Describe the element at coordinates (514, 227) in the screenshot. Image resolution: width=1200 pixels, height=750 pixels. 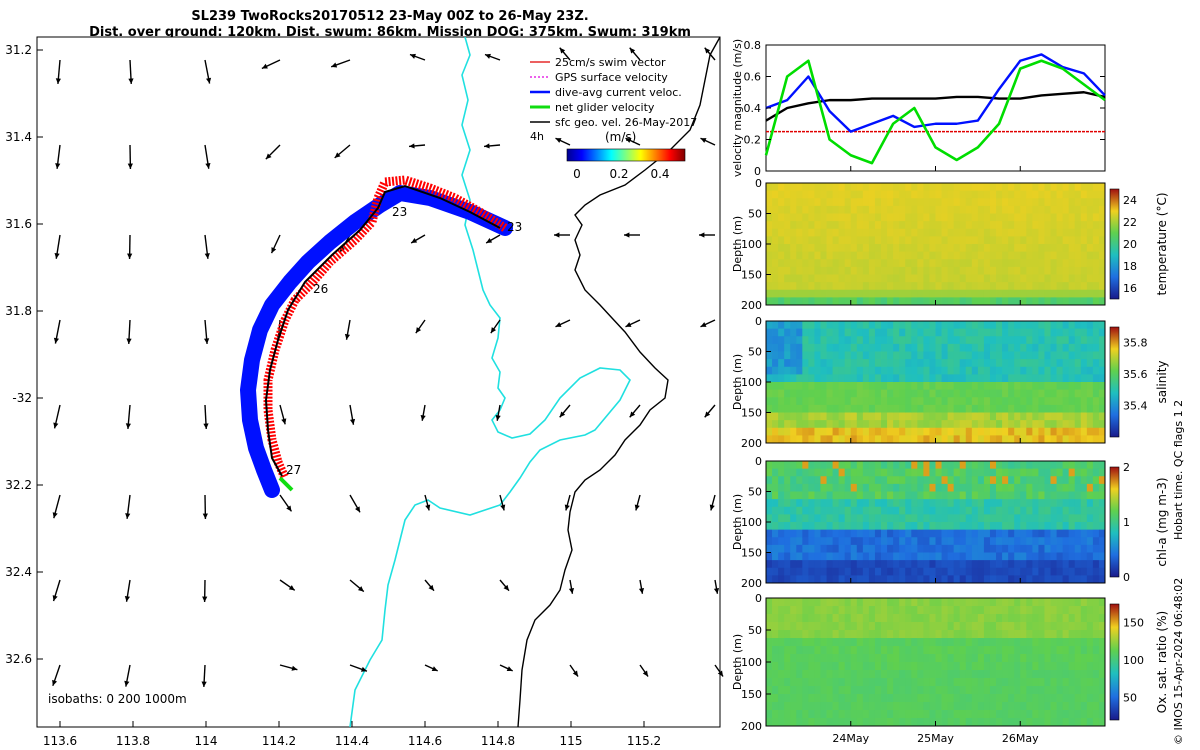
I see `track-day-label: 23` at that location.